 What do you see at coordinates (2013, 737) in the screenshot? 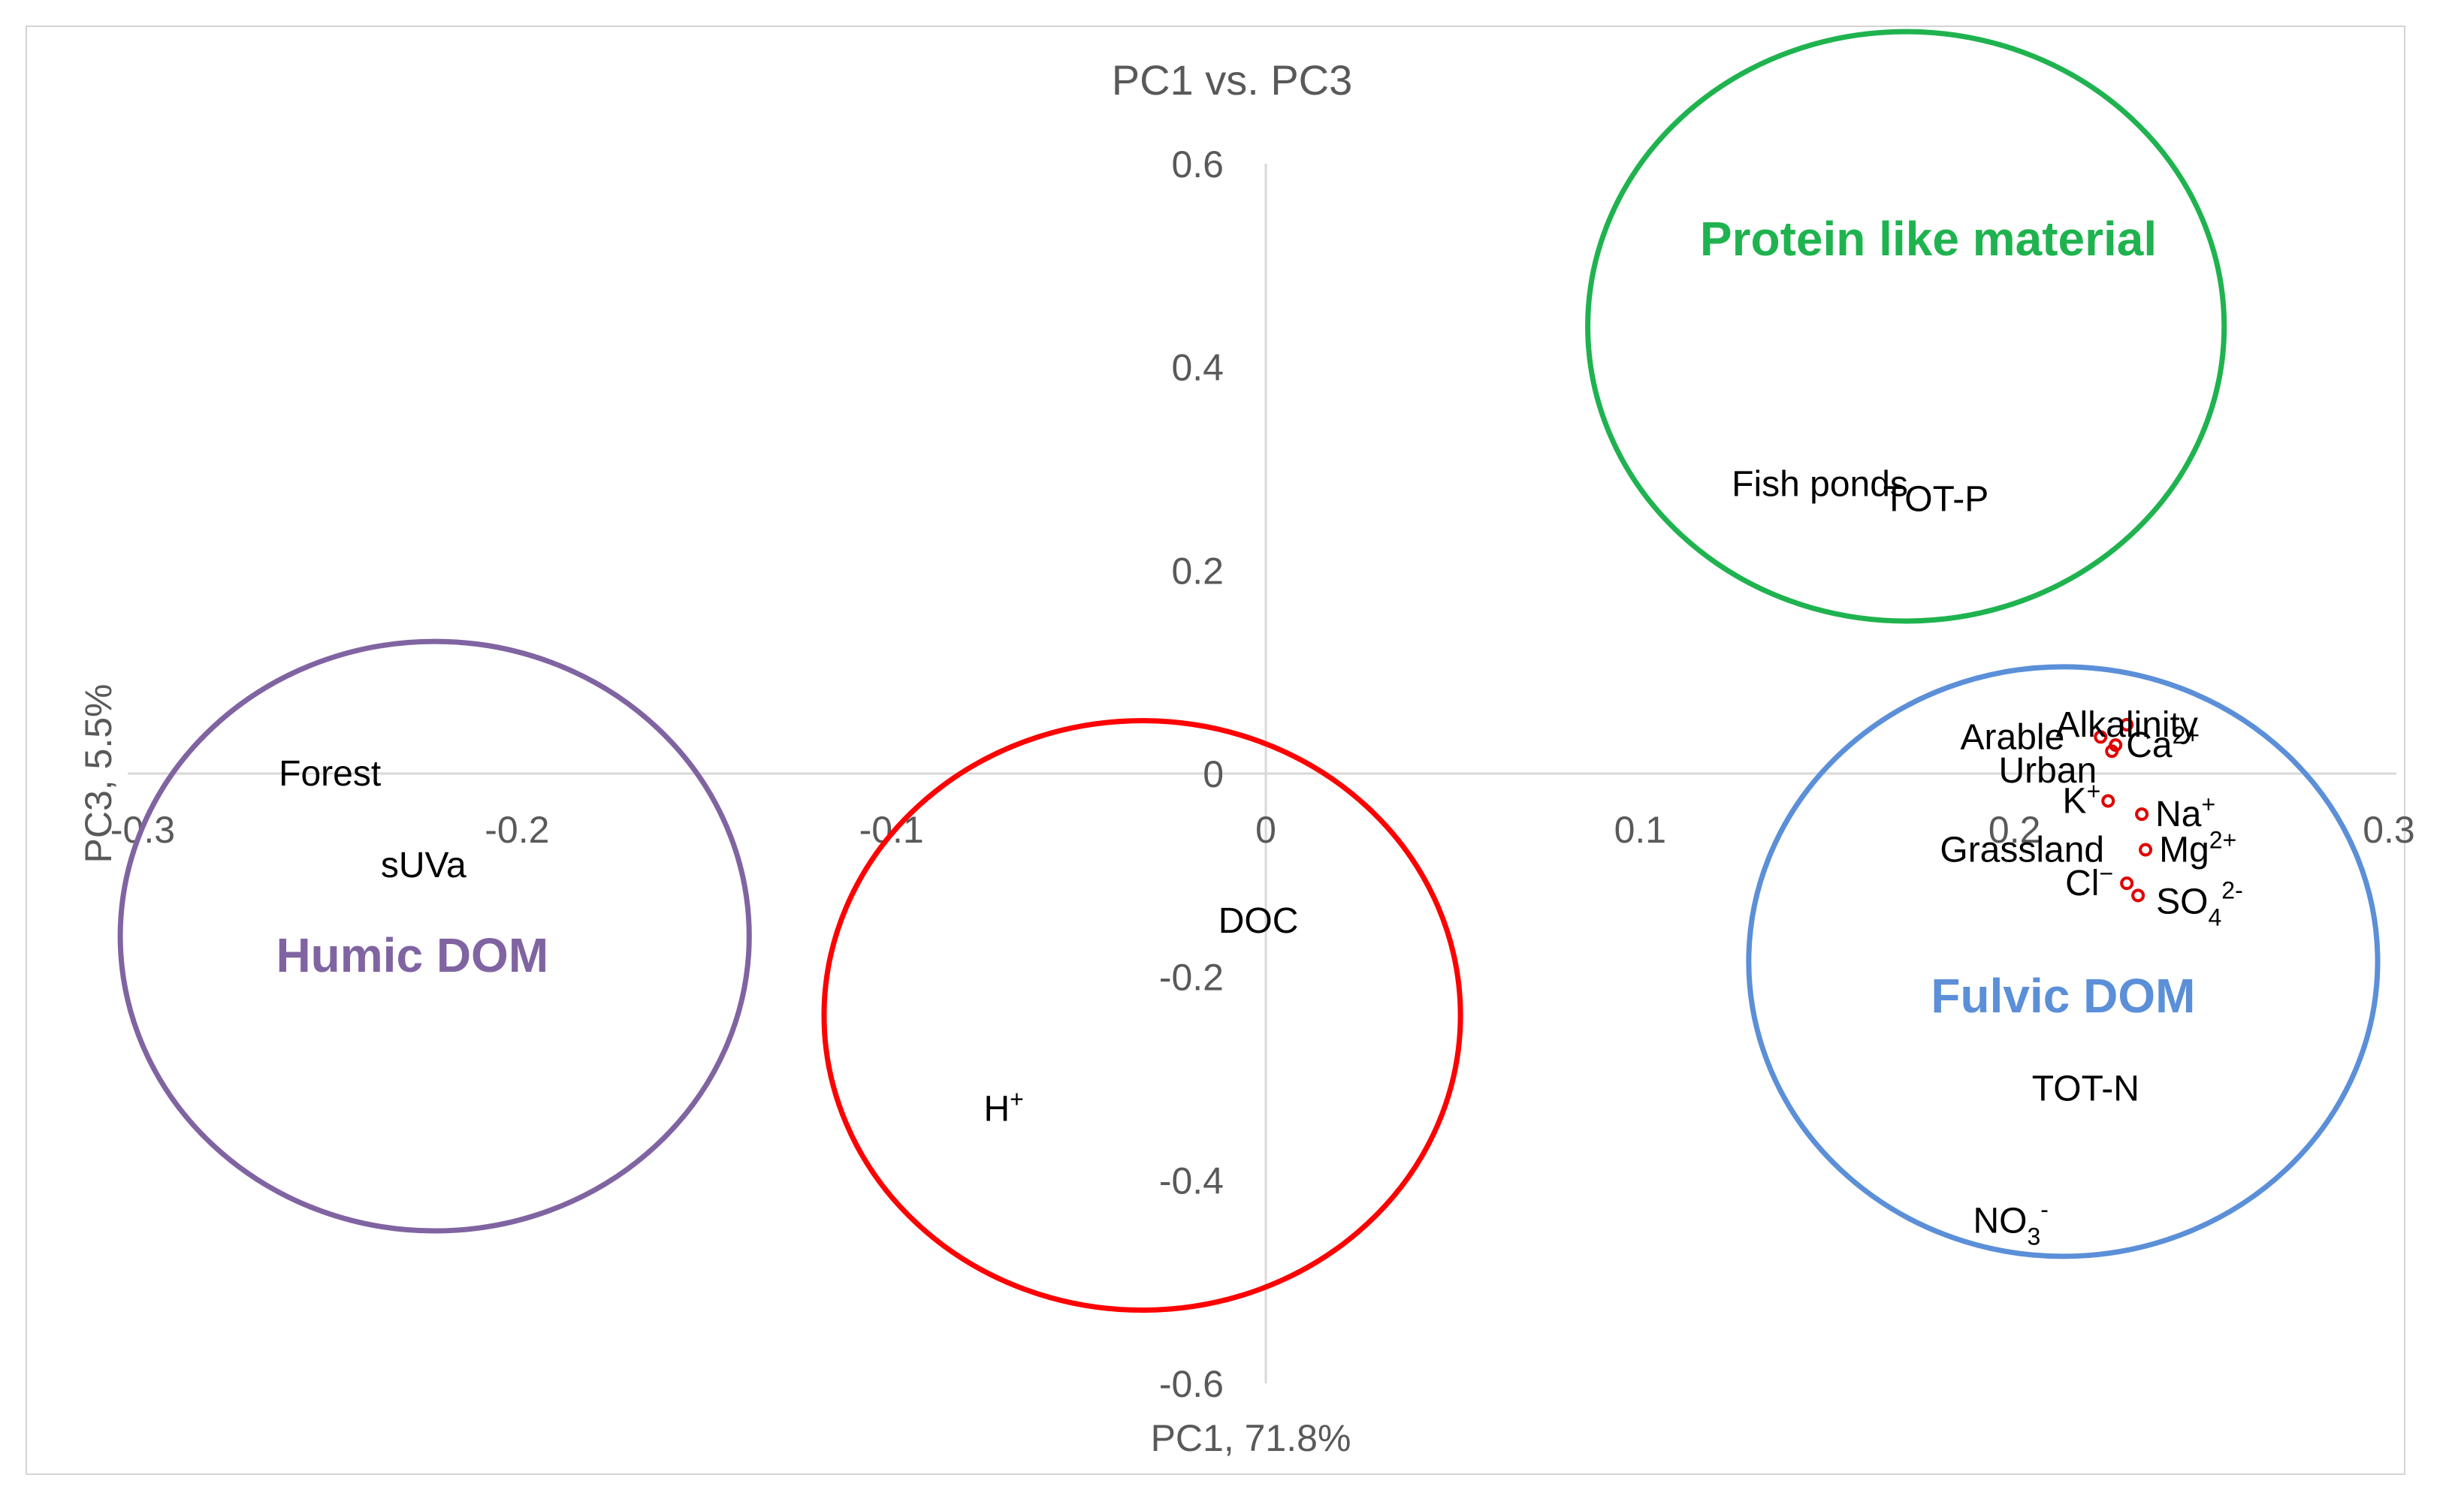
I see `point-label-arable: Arable` at bounding box center [2013, 737].